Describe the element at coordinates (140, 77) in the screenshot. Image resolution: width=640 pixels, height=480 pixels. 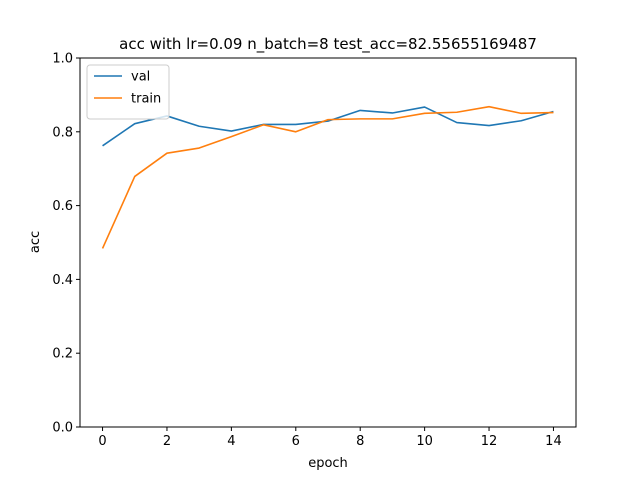
I see `legend-label-val: val` at that location.